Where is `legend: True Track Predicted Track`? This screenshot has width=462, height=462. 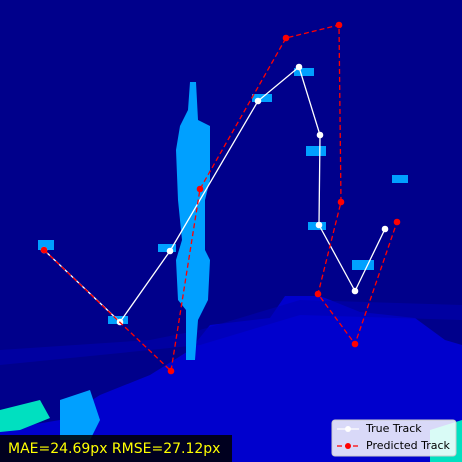 legend: True Track Predicted Track is located at coordinates (394, 438).